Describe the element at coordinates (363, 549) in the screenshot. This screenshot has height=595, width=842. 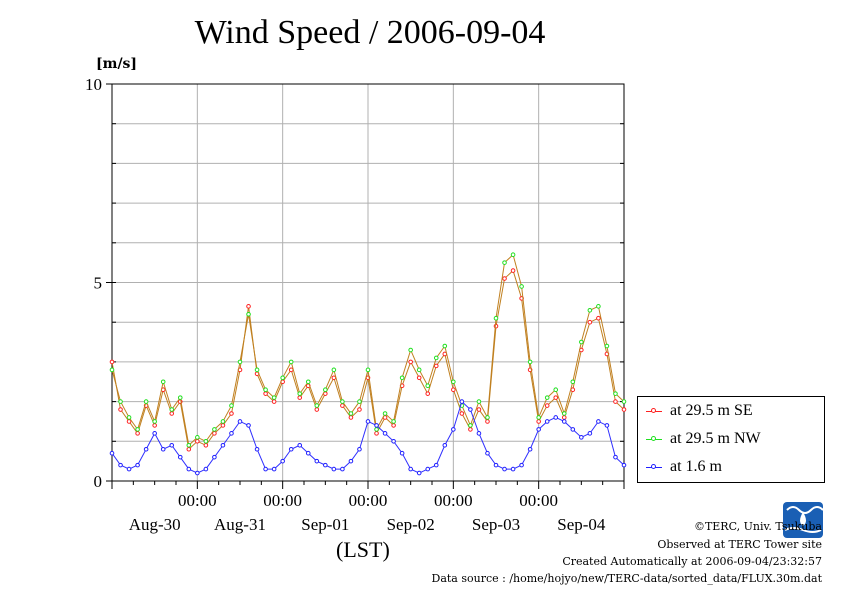
I see `x-axis-label: (LST)` at that location.